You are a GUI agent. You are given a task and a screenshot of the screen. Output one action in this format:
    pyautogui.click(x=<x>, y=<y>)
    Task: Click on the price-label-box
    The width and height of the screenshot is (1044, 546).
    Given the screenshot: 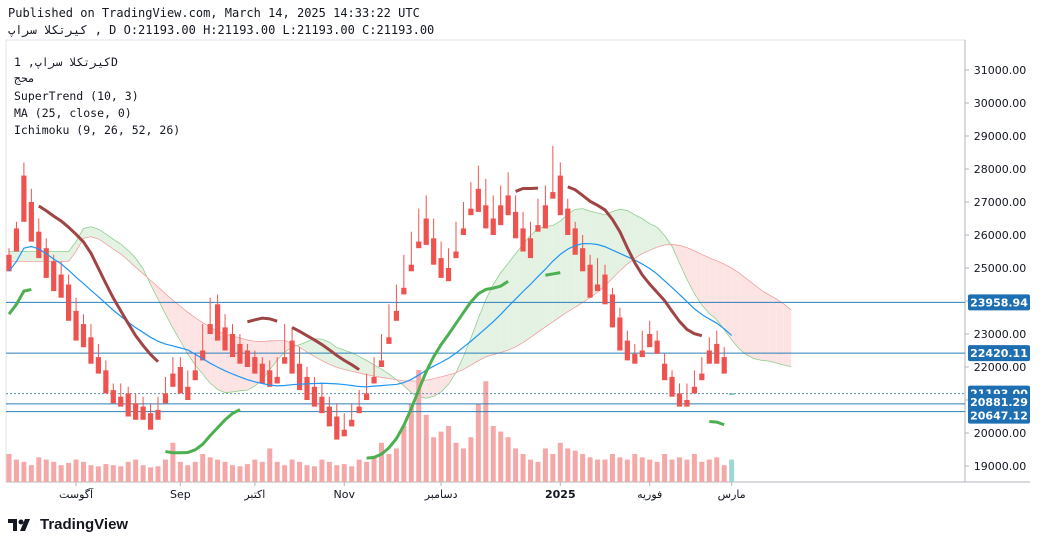 What is the action you would take?
    pyautogui.click(x=999, y=401)
    